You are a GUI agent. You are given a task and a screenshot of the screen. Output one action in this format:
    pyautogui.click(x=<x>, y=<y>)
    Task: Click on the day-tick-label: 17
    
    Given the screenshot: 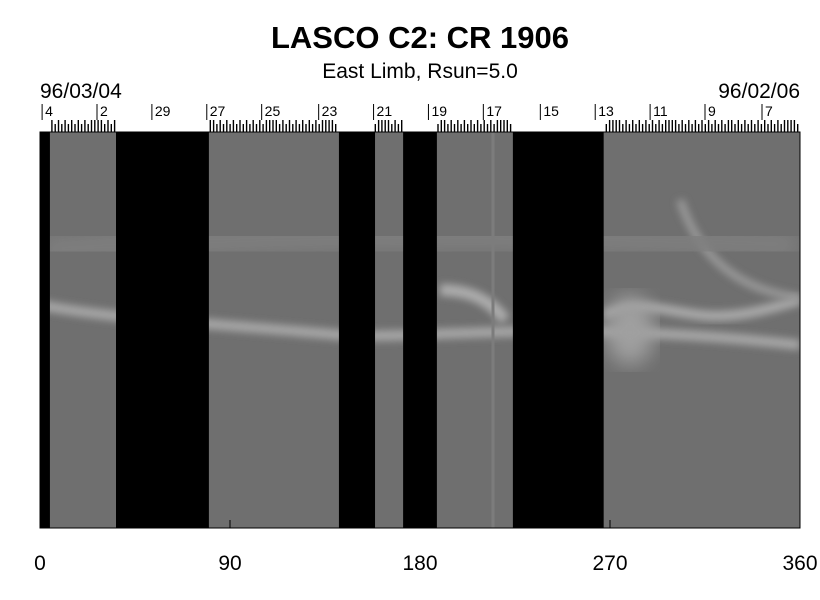 What is the action you would take?
    pyautogui.click(x=494, y=111)
    